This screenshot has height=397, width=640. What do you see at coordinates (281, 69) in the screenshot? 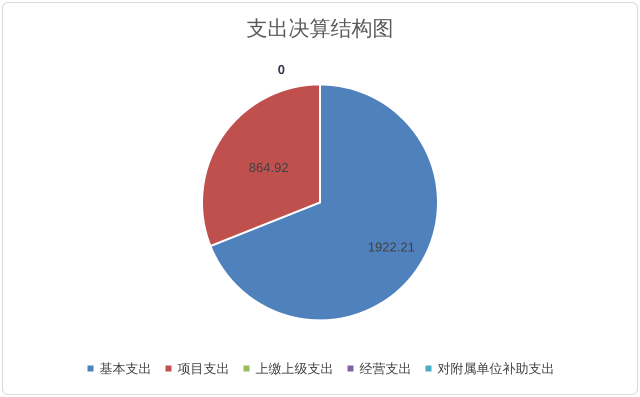
I see `text: 0` at bounding box center [281, 69].